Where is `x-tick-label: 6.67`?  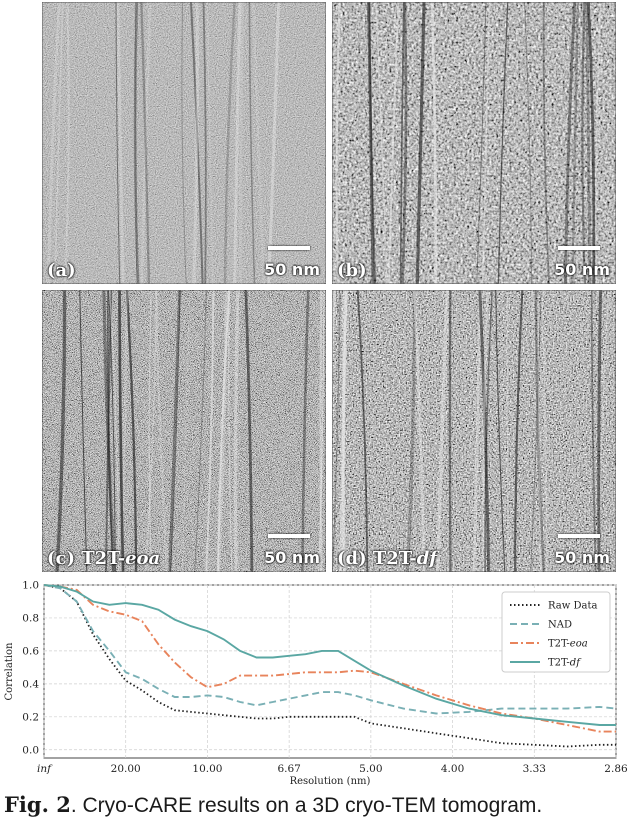
x-tick-label: 6.67 is located at coordinates (288, 769).